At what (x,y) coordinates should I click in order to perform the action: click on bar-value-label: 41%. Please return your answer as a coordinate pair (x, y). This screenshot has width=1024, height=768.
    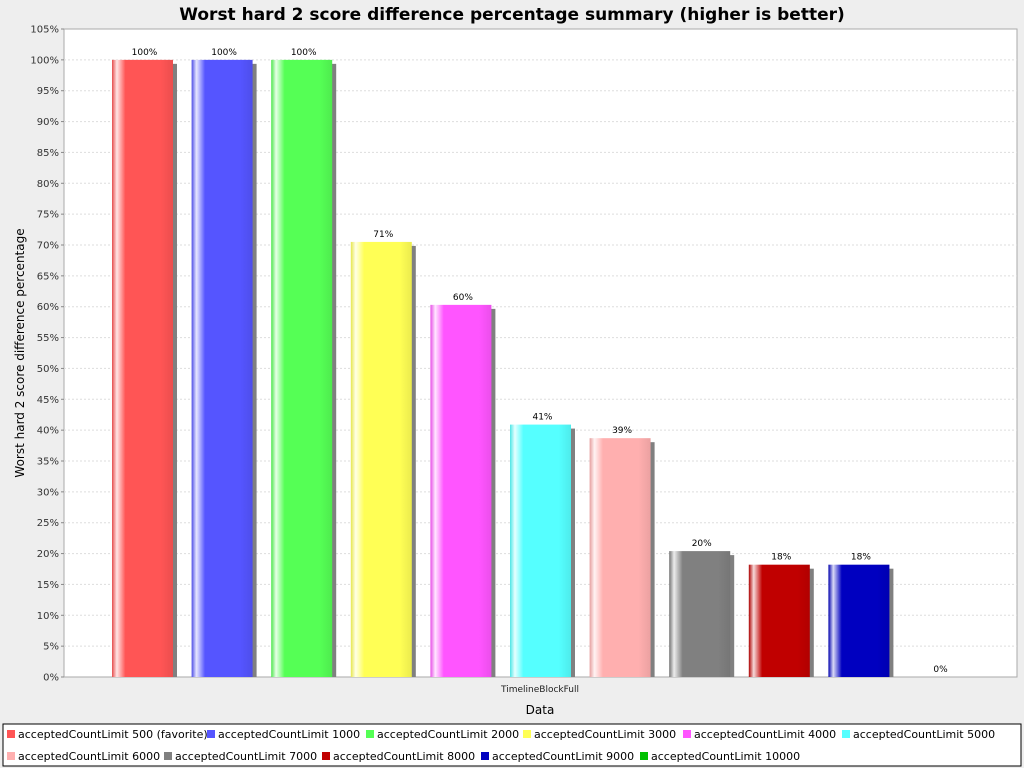
    Looking at the image, I should click on (542, 418).